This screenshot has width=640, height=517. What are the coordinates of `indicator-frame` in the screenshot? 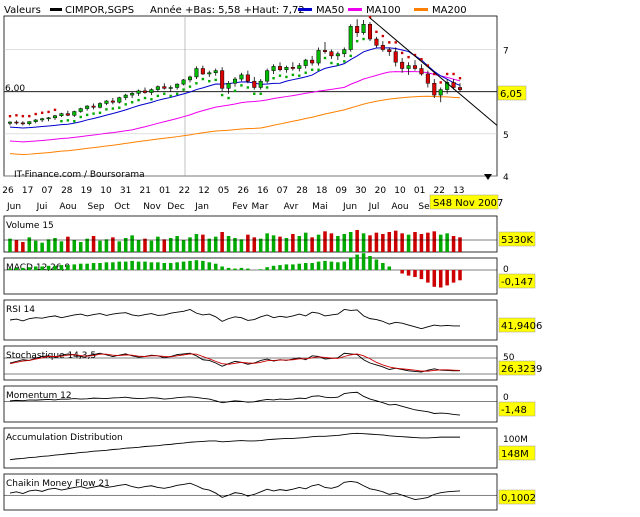 It's located at (250, 404).